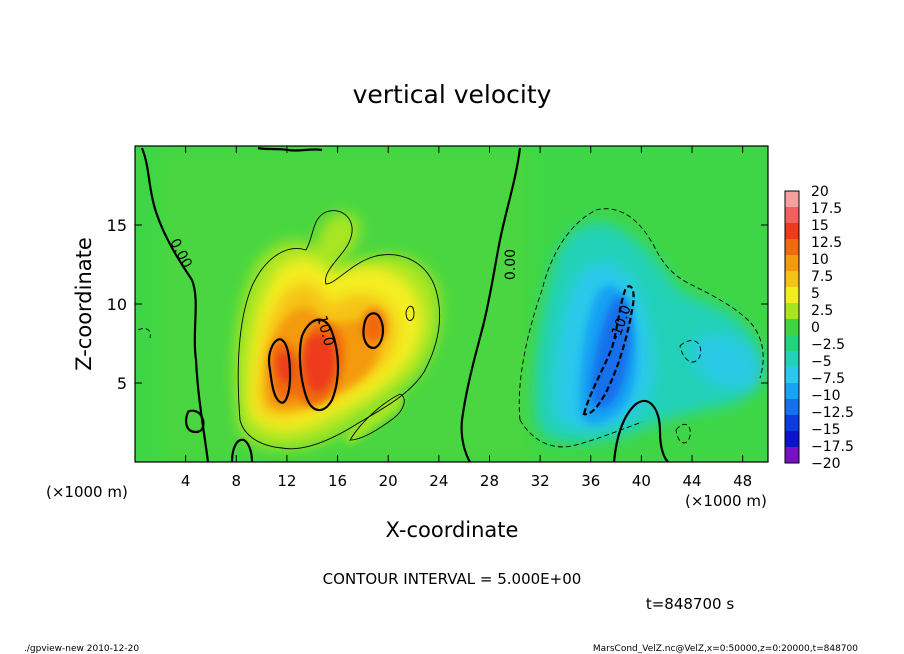 The width and height of the screenshot is (904, 654). I want to click on colorbar-label: 10, so click(820, 260).